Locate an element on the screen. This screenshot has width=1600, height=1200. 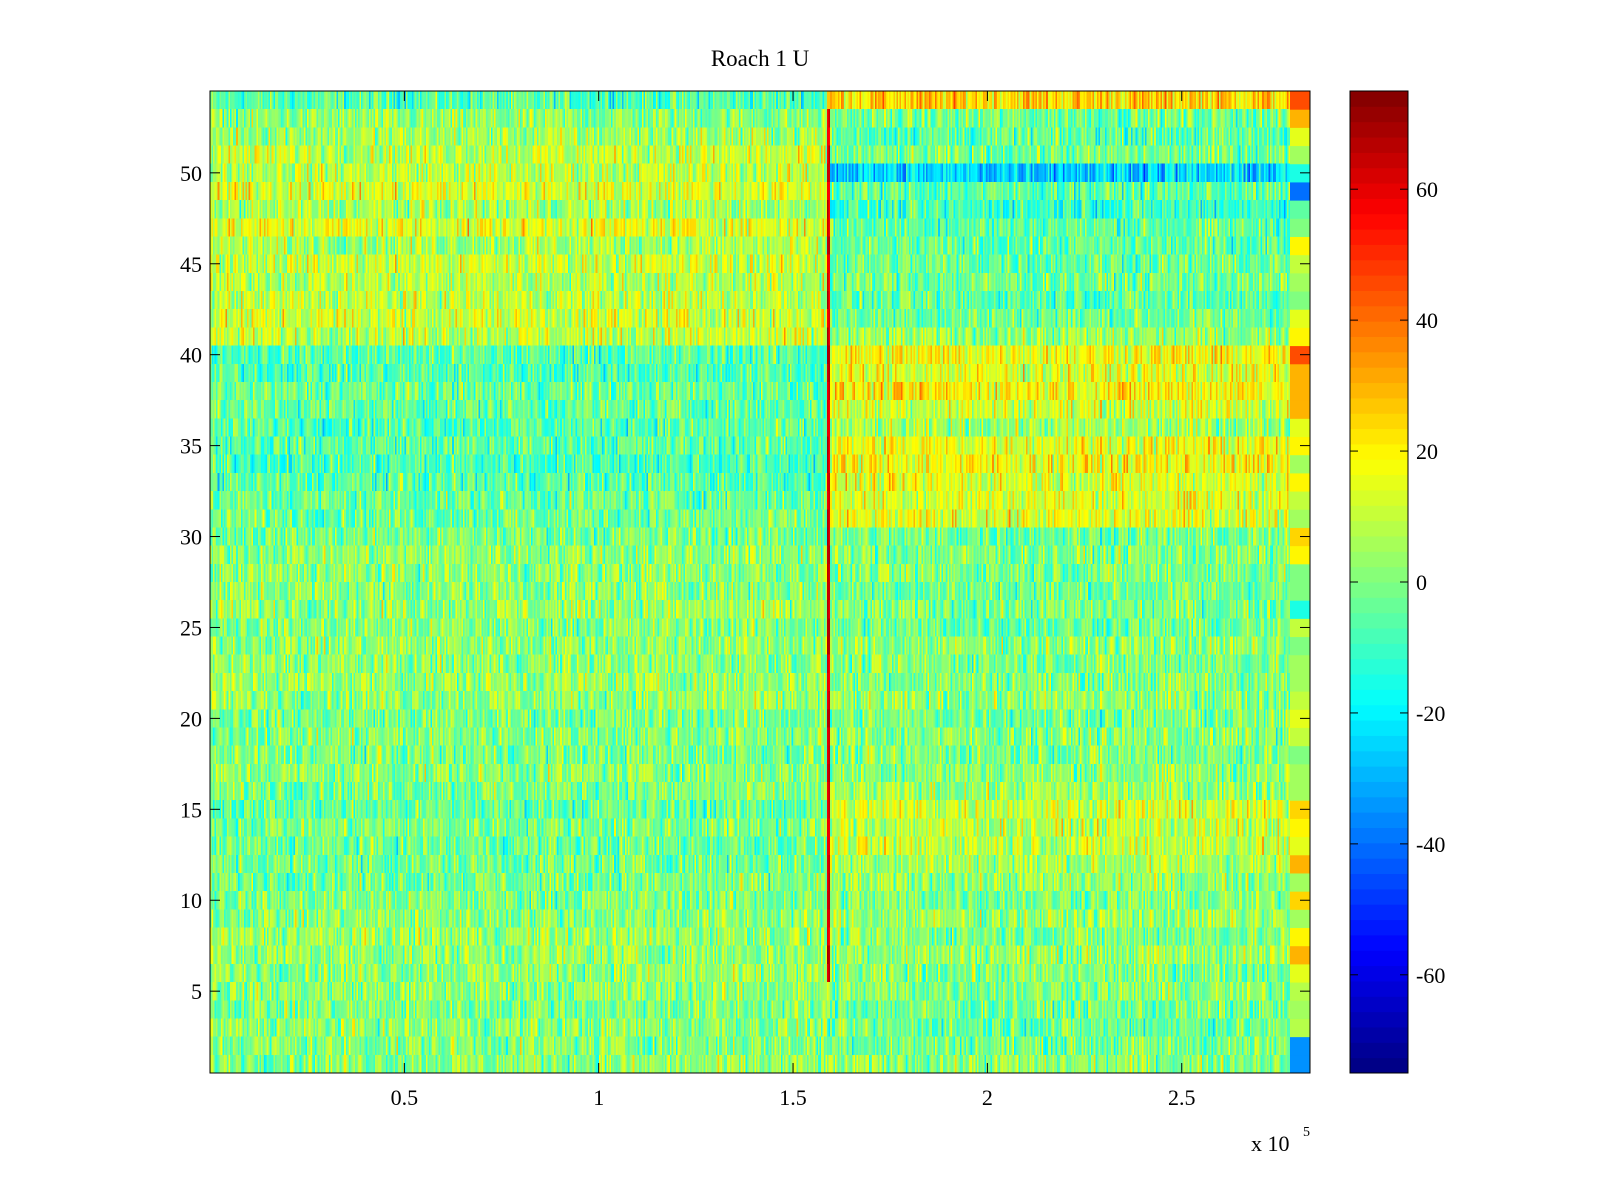
colorbar-tick-label: -20 is located at coordinates (1430, 713).